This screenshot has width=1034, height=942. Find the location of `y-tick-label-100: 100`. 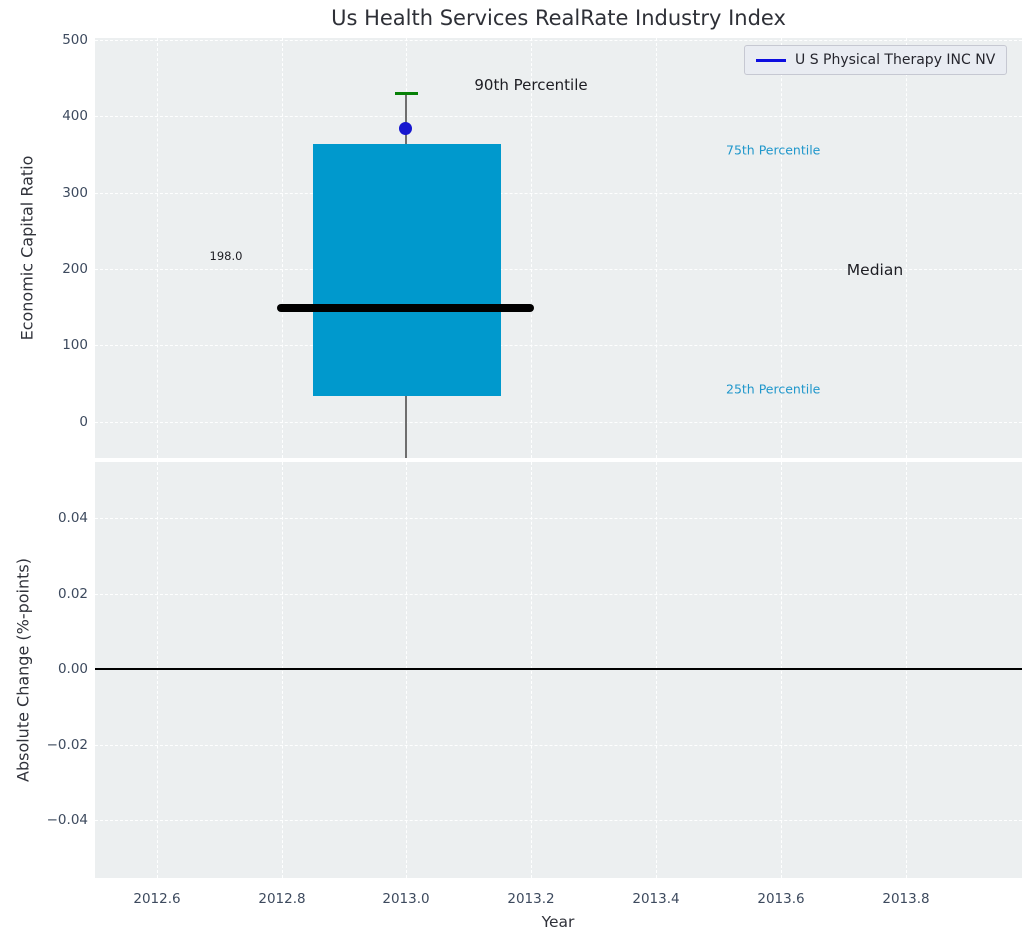

y-tick-label-100: 100 is located at coordinates (75, 345).